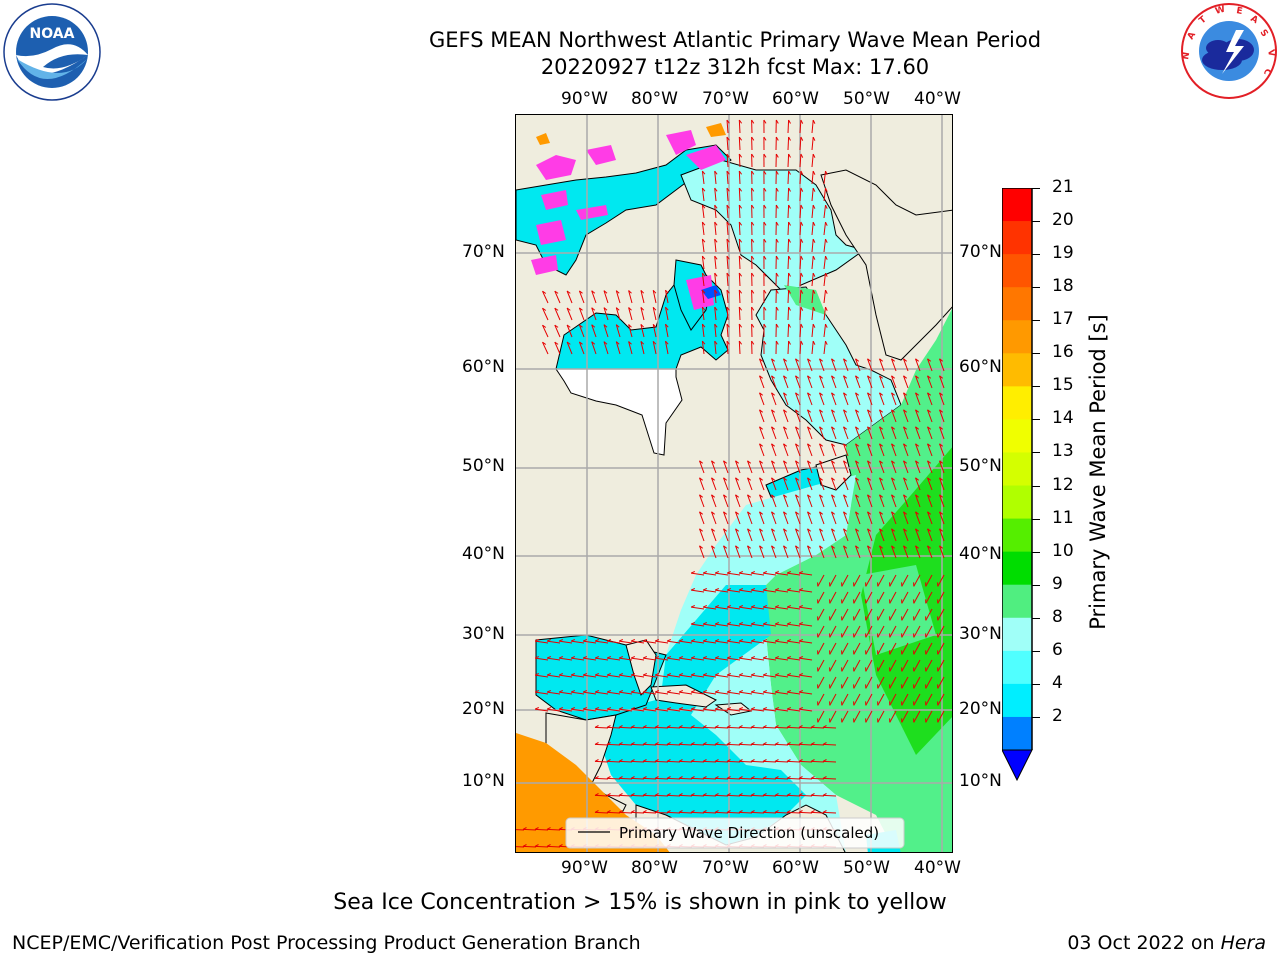 The image size is (1280, 960). I want to click on lat-label: 20°N, so click(980, 709).